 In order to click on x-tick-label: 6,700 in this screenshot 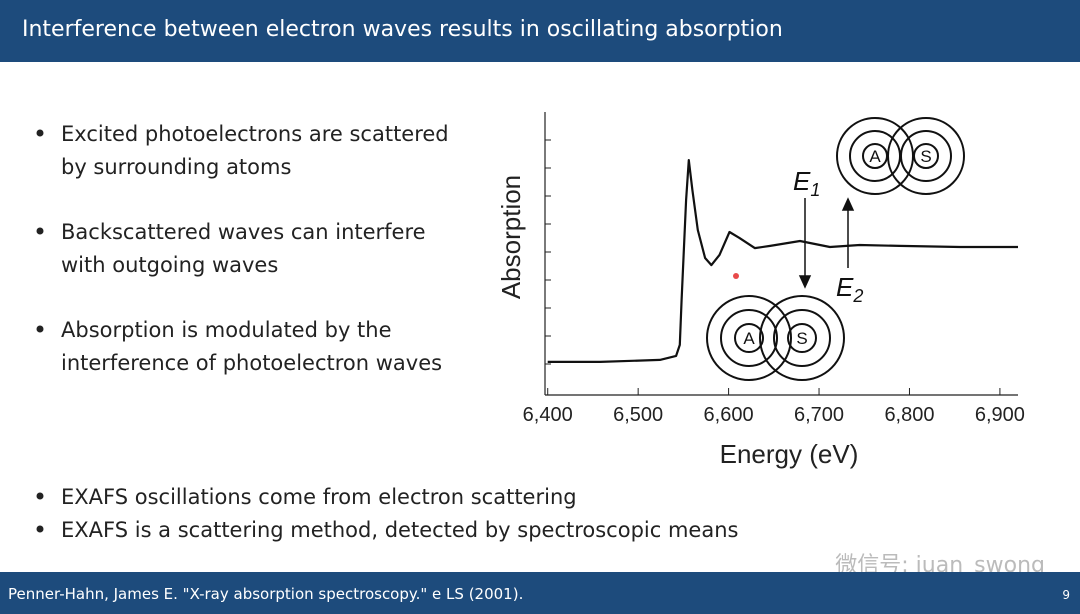, I will do `click(819, 415)`.